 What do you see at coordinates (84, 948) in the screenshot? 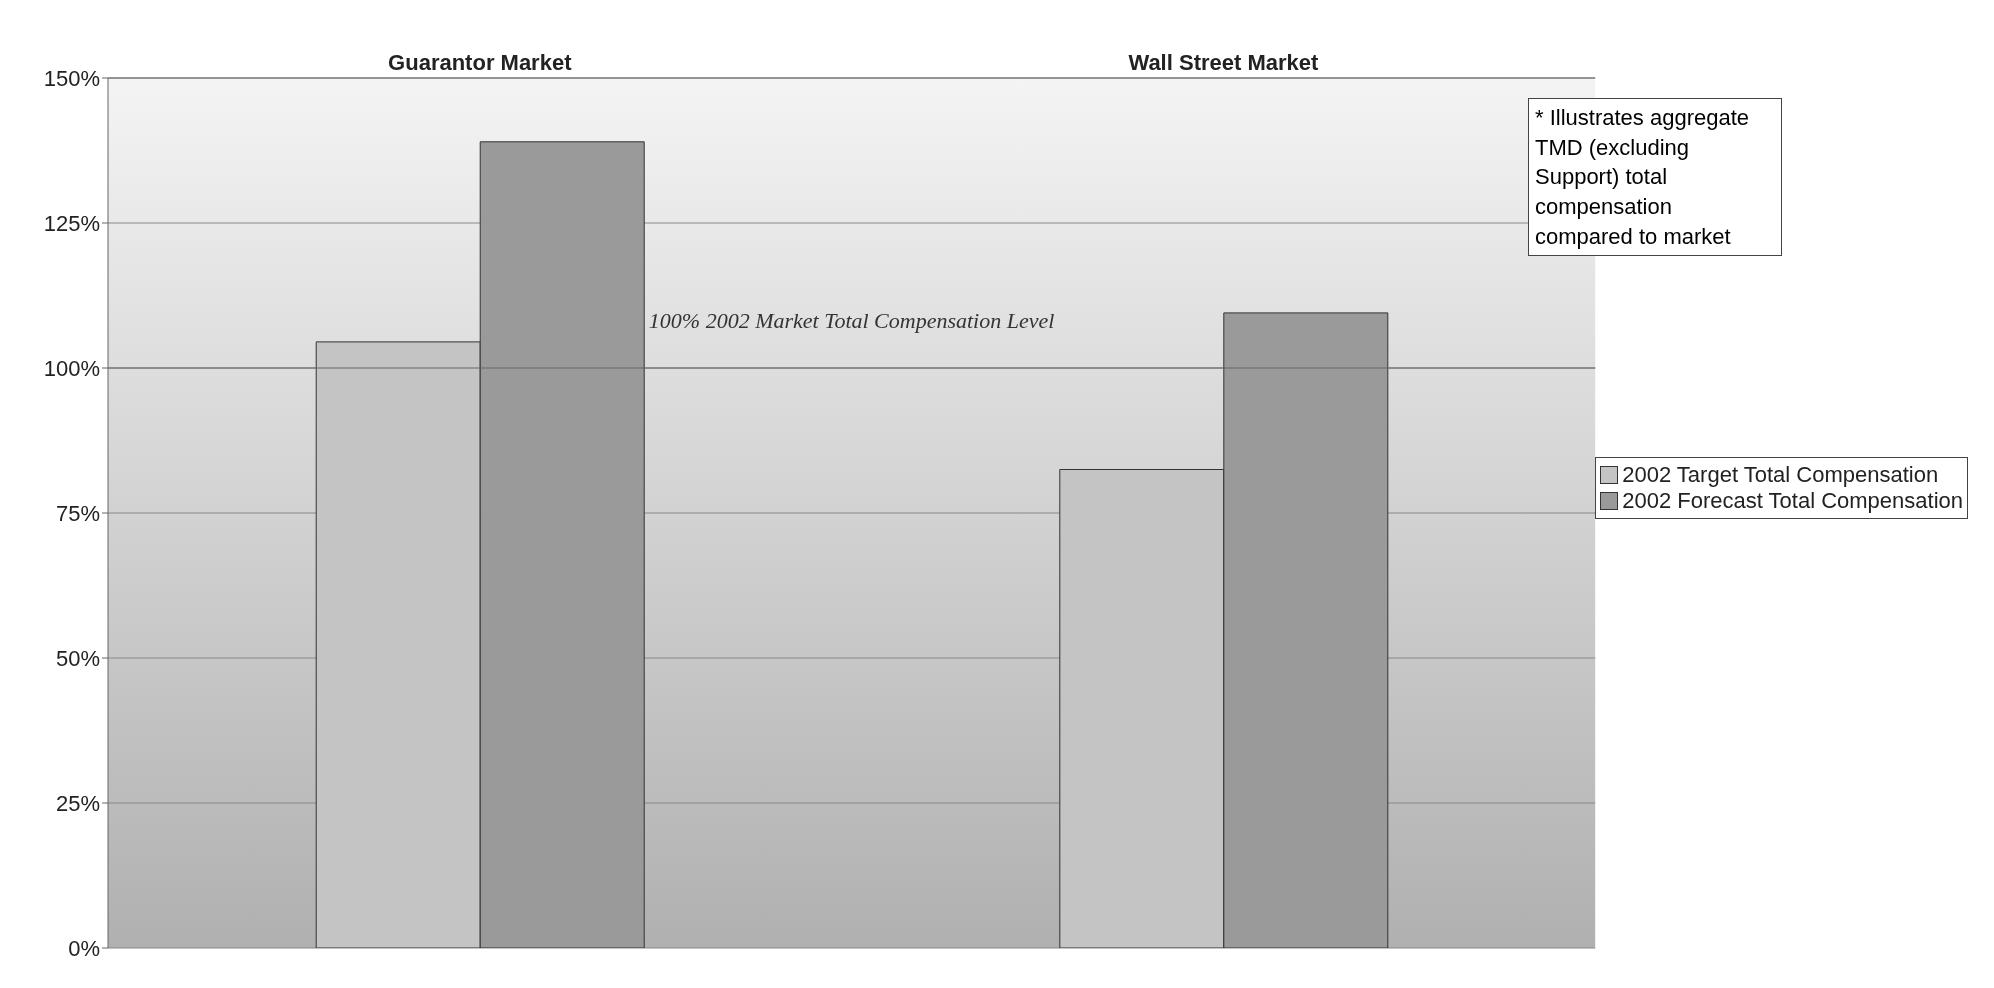
I see `y-tick-label: 0%` at bounding box center [84, 948].